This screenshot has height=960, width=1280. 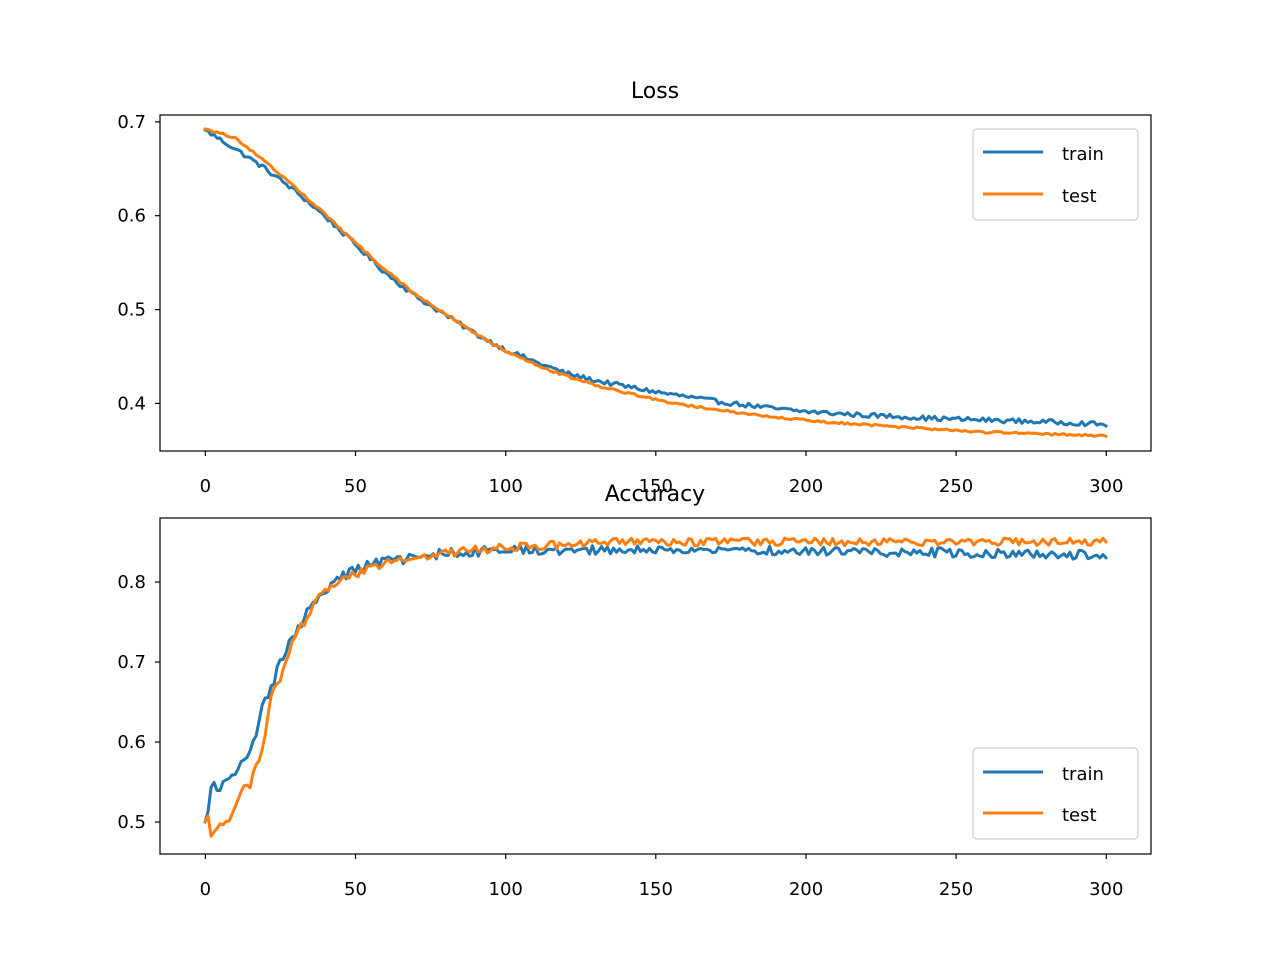 I want to click on accuracy-x-tick-label: 50, so click(x=355, y=889).